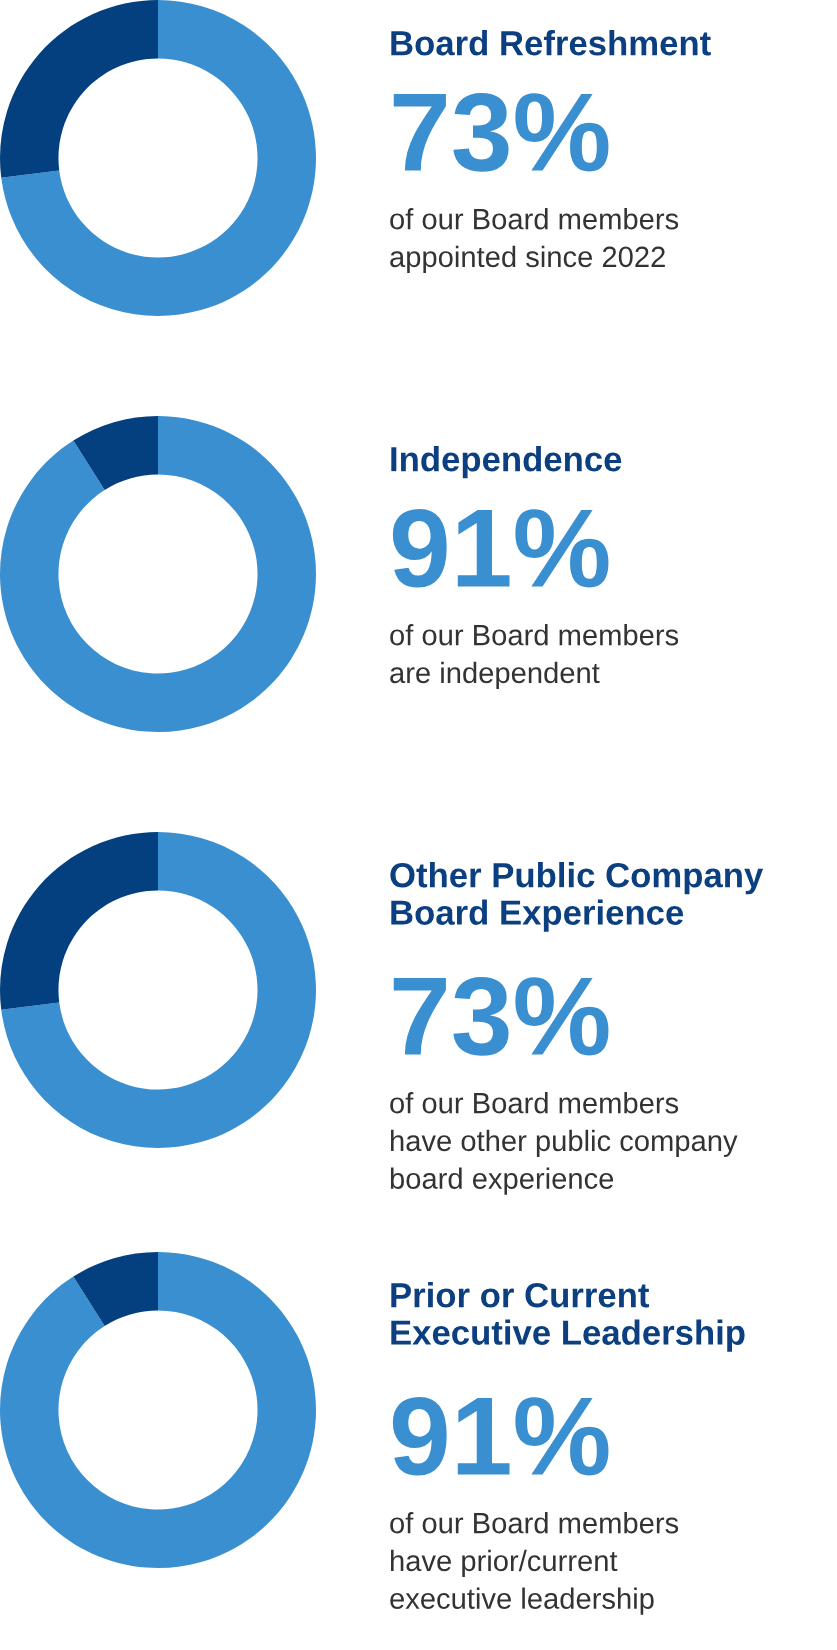 The image size is (837, 1650). Describe the element at coordinates (568, 1317) in the screenshot. I see `text: Prior or Current Executive Leadership` at that location.